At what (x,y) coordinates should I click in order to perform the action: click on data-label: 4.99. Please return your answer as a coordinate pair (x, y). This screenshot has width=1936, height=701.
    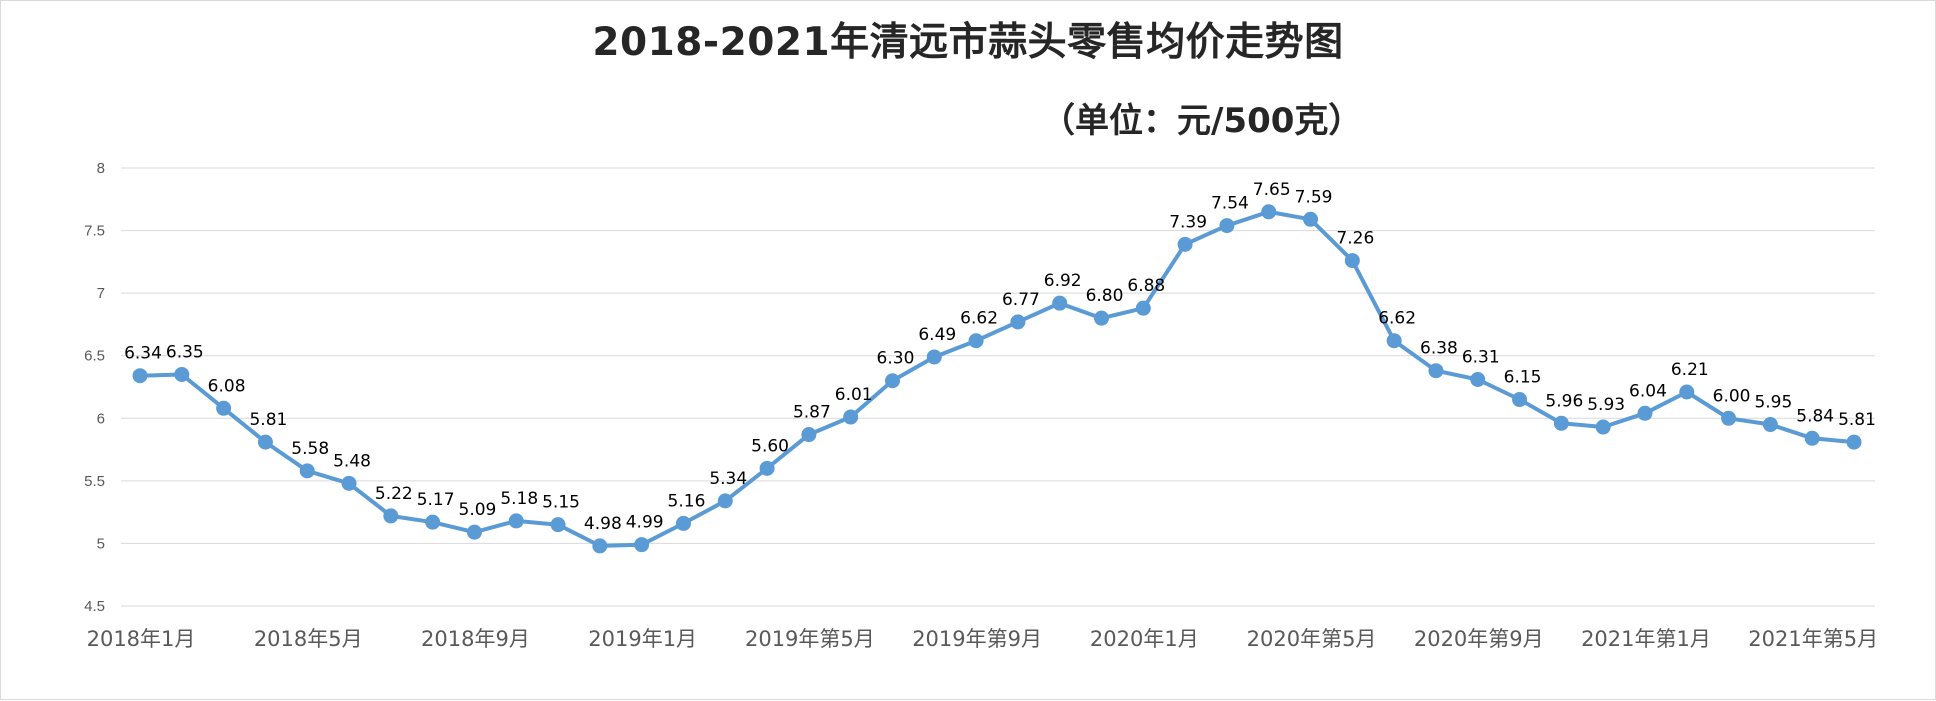
    Looking at the image, I should click on (645, 523).